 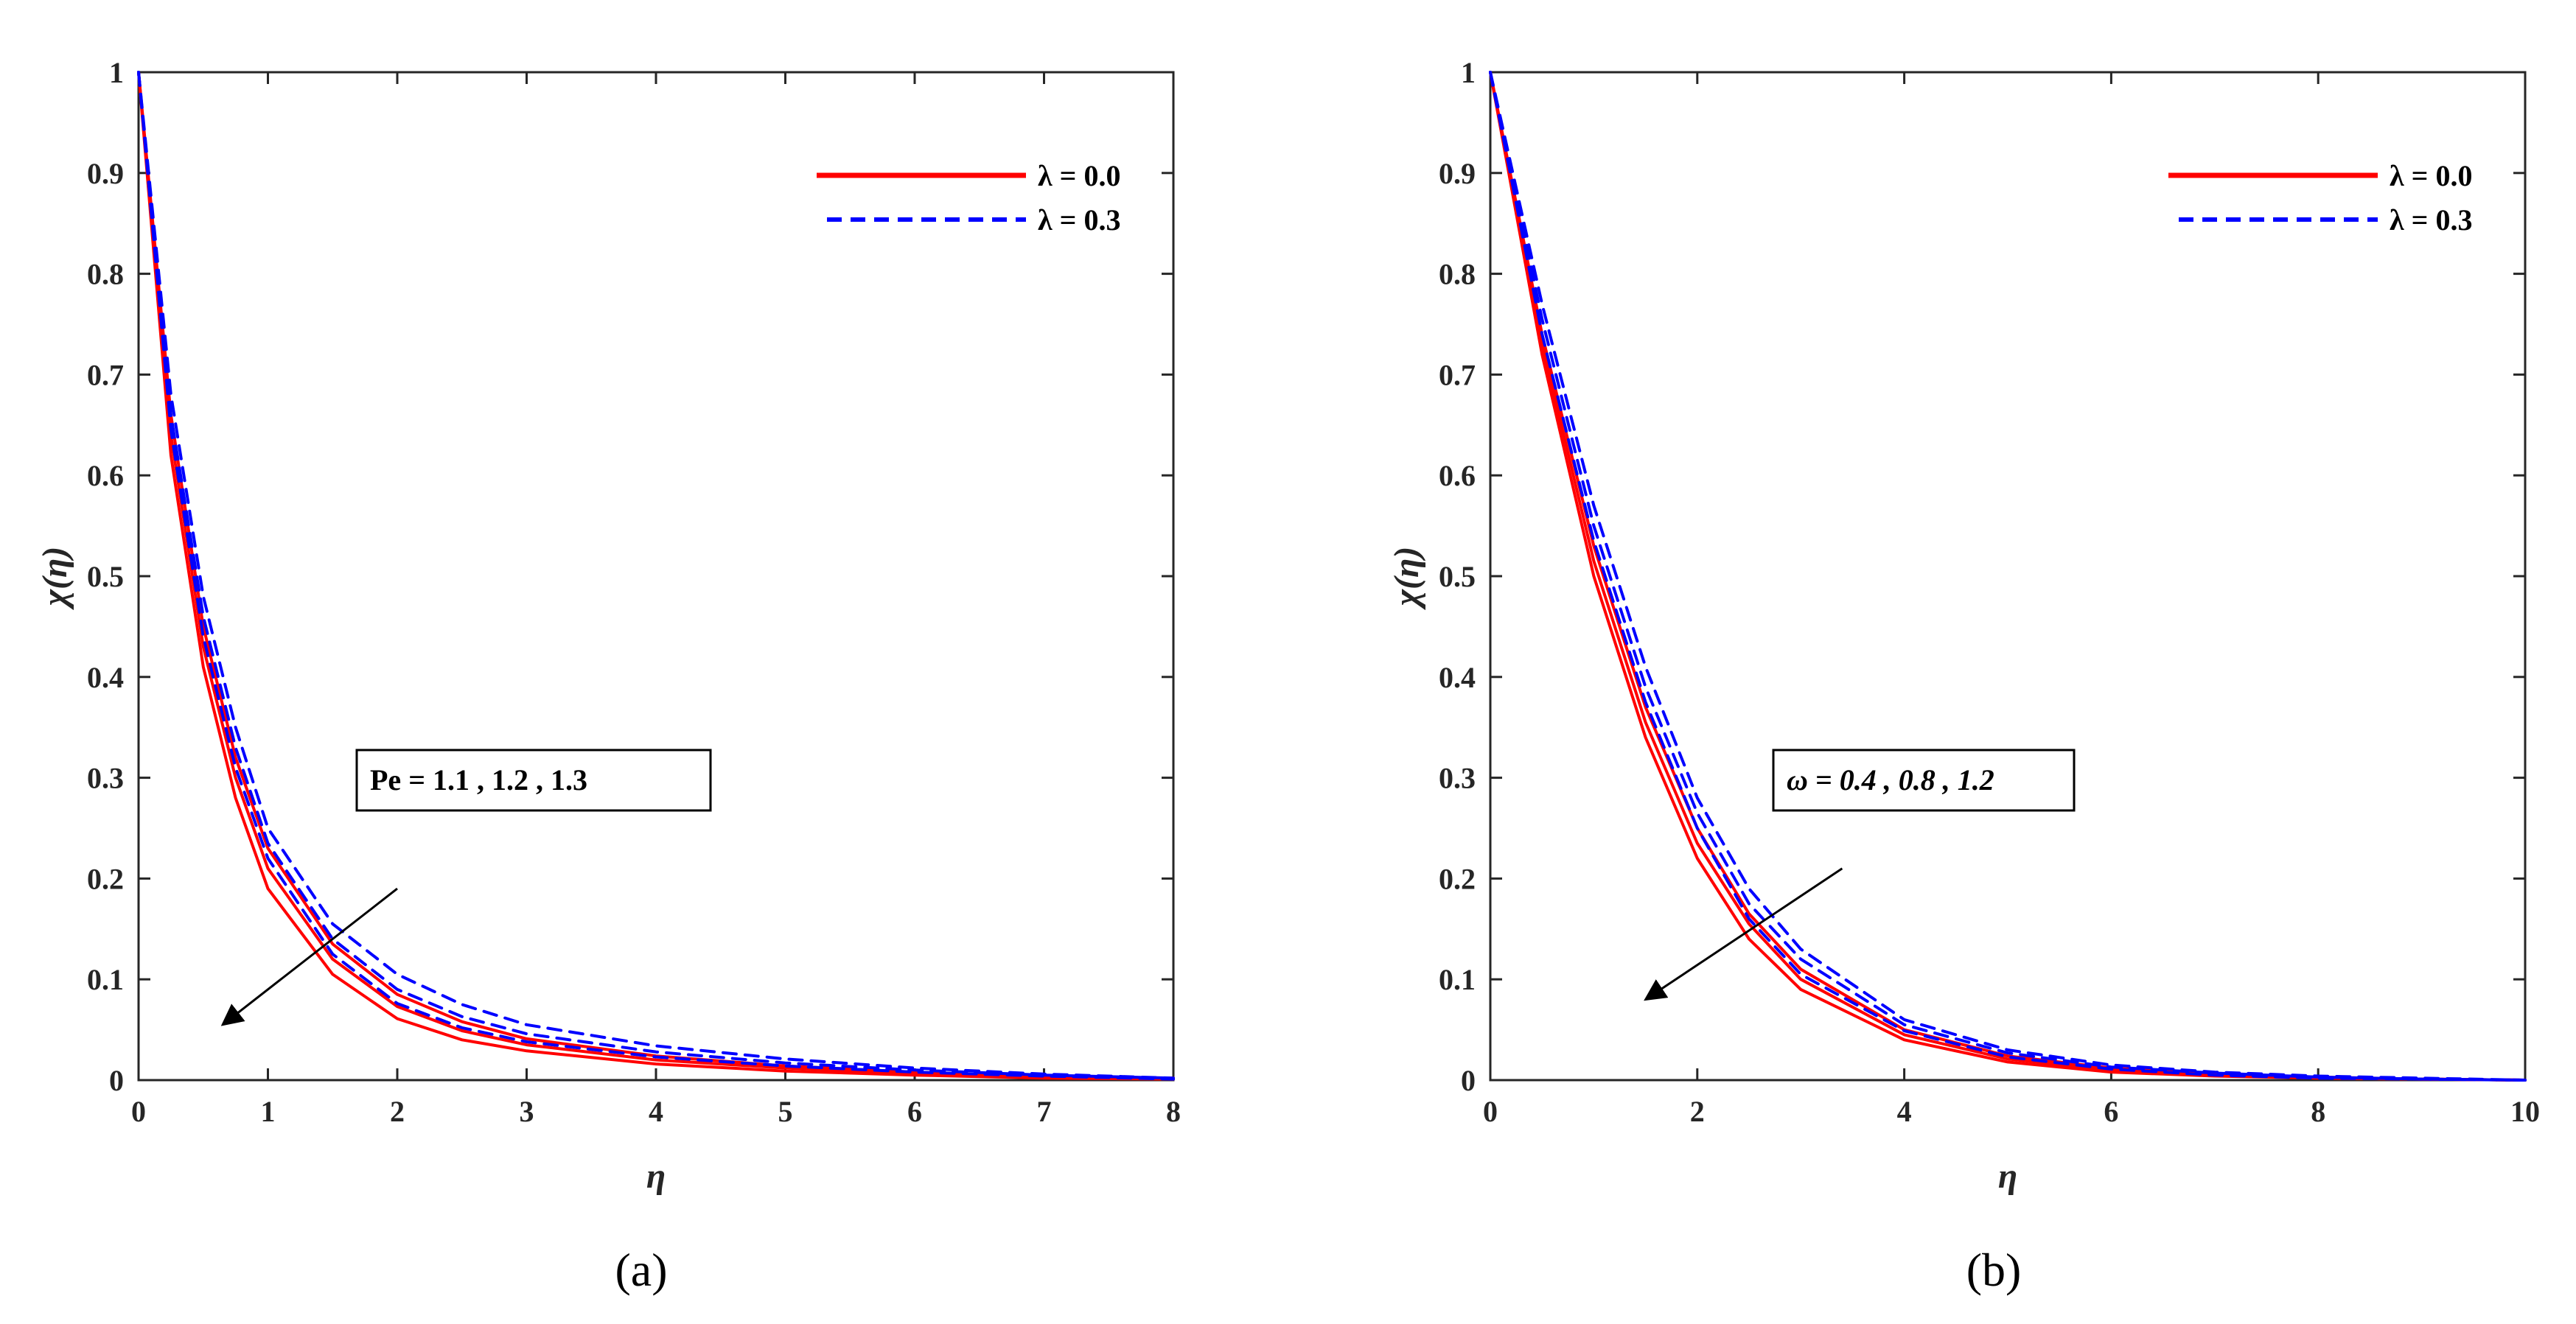 I want to click on legend-label-dashed-a: λ = 0.3, so click(x=1079, y=220).